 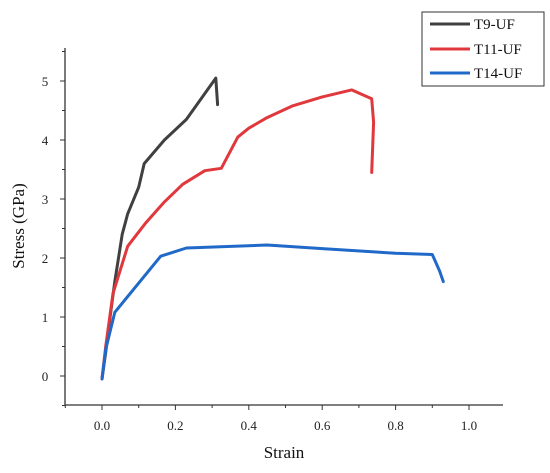 What do you see at coordinates (18, 225) in the screenshot?
I see `y-axis-title: Stress (GPa)` at bounding box center [18, 225].